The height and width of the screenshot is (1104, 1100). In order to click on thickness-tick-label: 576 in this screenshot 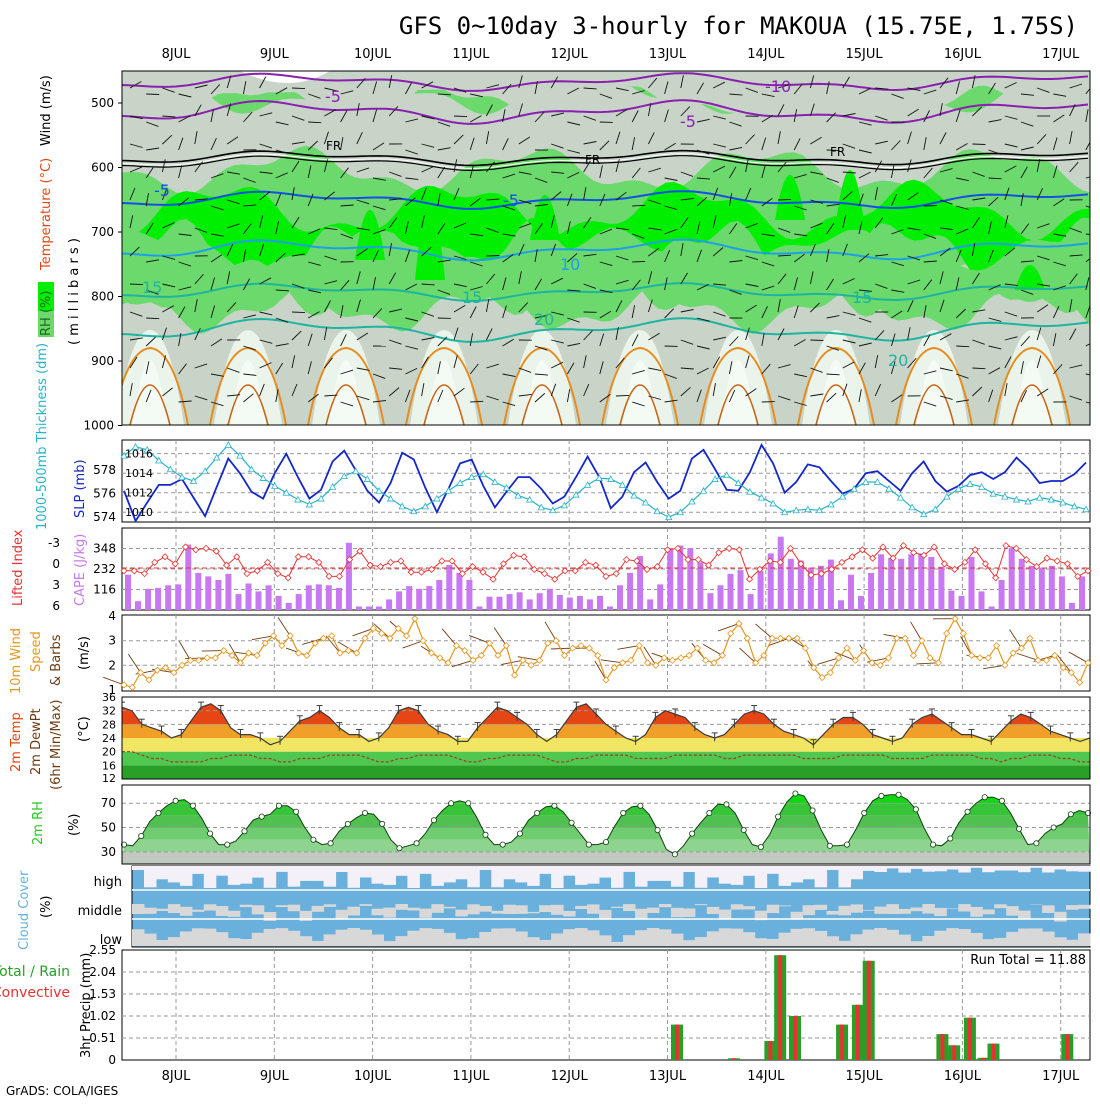, I will do `click(104, 494)`.